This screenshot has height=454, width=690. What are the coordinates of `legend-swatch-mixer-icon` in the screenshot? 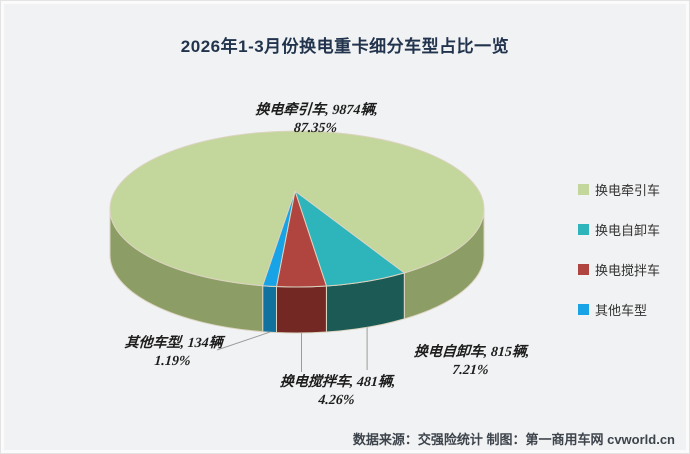 It's located at (583, 269).